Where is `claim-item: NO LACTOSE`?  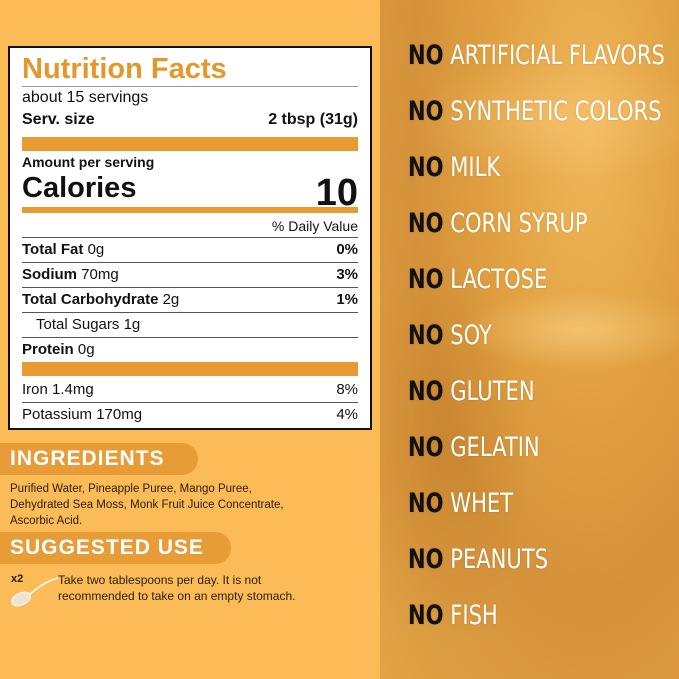 claim-item: NO LACTOSE is located at coordinates (477, 279).